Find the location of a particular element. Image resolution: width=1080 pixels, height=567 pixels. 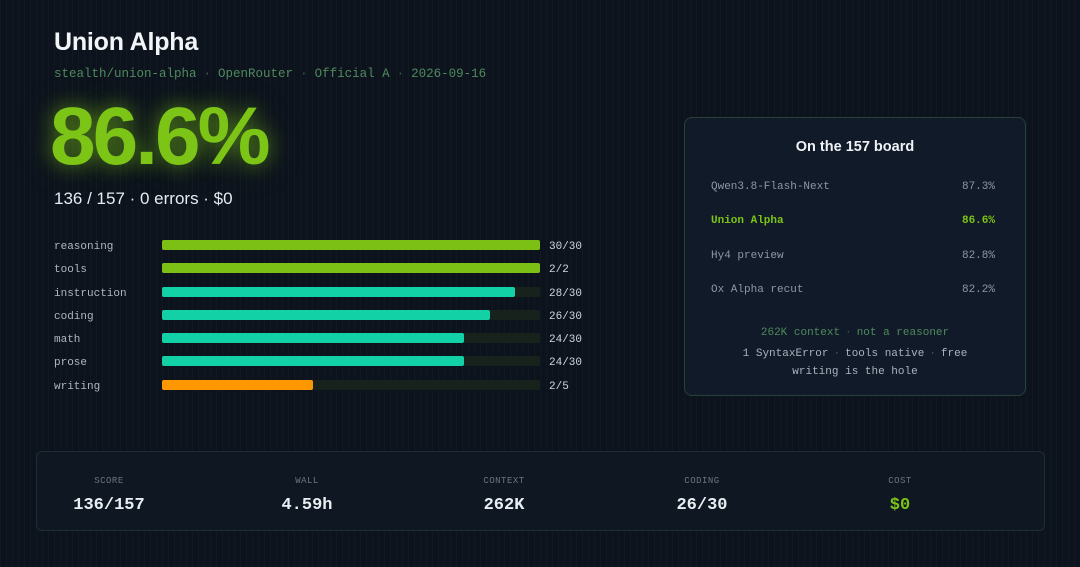

leaderboard-model-name: Union Alpha is located at coordinates (747, 221).